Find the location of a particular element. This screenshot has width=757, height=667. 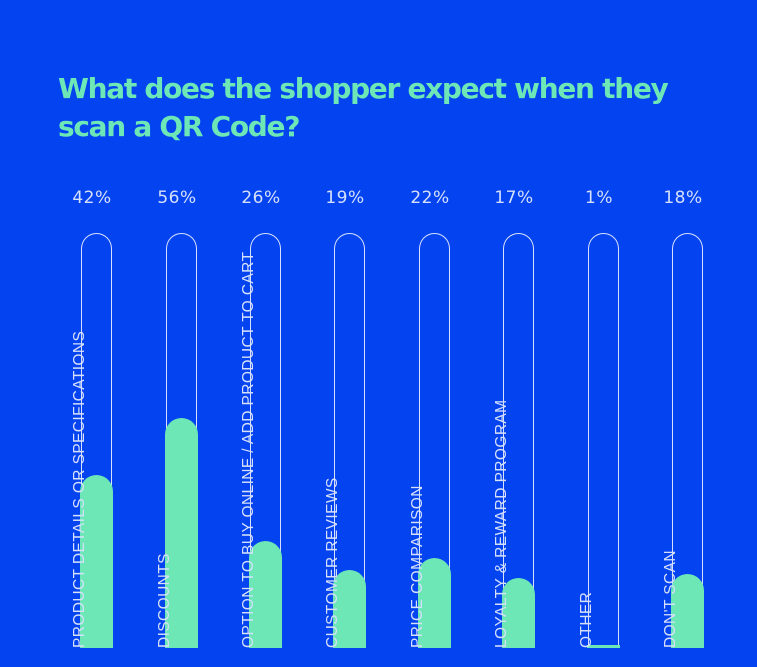

bar-value-label: 26% is located at coordinates (261, 198).